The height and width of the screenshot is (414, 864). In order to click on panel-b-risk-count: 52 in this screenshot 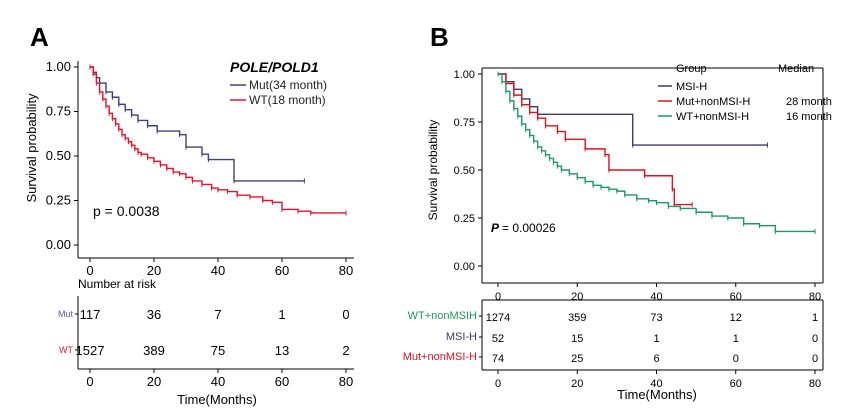, I will do `click(498, 339)`.